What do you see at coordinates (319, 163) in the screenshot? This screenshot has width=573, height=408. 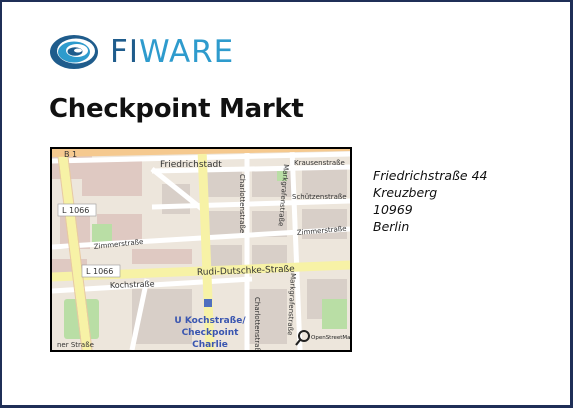 I see `map-label-krausenstrasse: Krausenstraße` at bounding box center [319, 163].